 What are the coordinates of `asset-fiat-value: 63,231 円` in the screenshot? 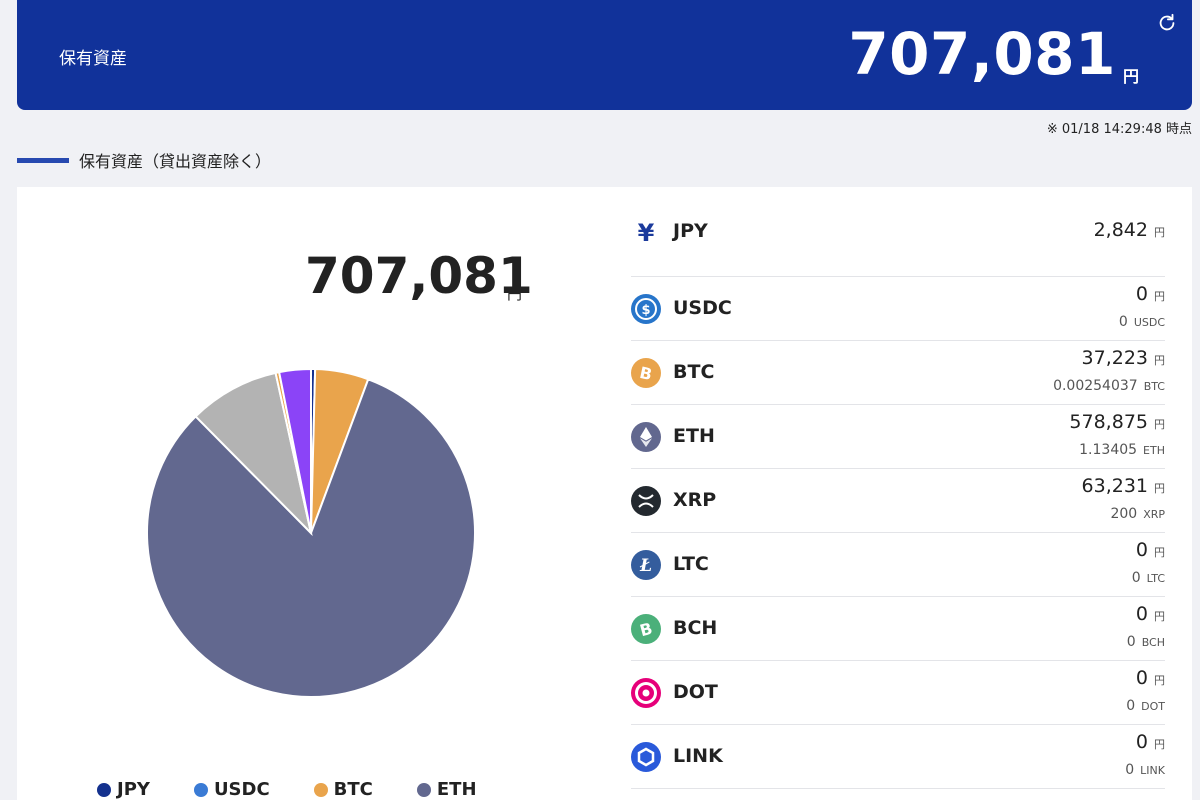 It's located at (1123, 486).